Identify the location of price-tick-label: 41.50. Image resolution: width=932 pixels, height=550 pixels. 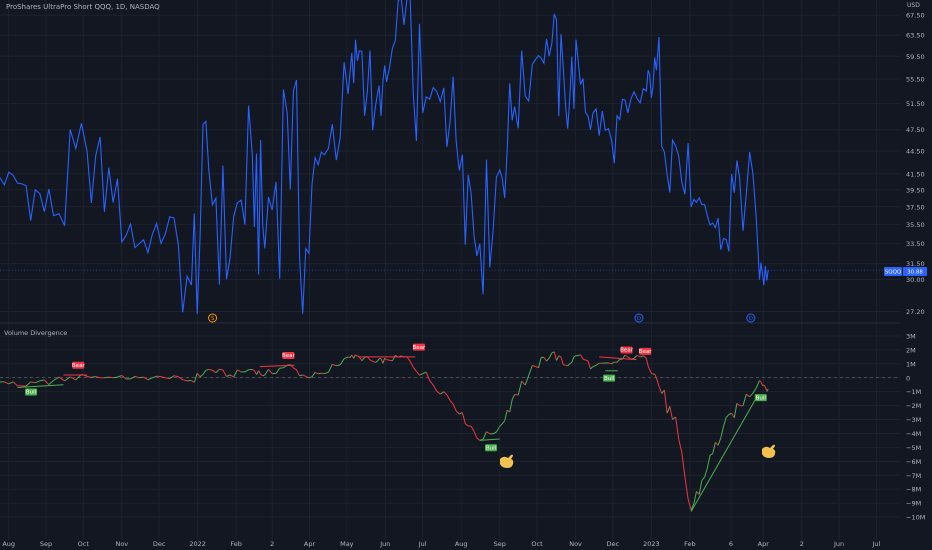
(915, 174).